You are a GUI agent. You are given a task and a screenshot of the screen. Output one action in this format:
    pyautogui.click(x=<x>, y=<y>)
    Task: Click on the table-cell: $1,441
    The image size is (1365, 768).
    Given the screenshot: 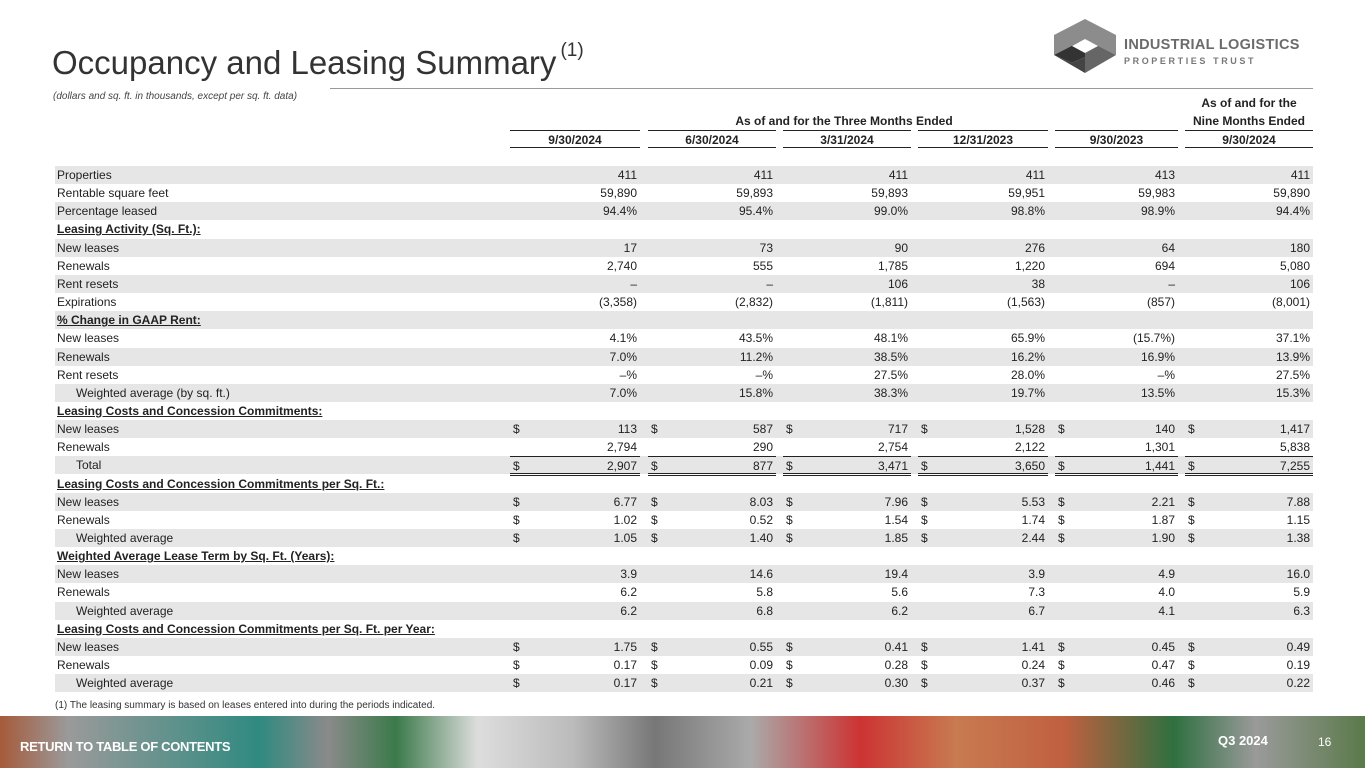 What is the action you would take?
    pyautogui.click(x=1116, y=466)
    